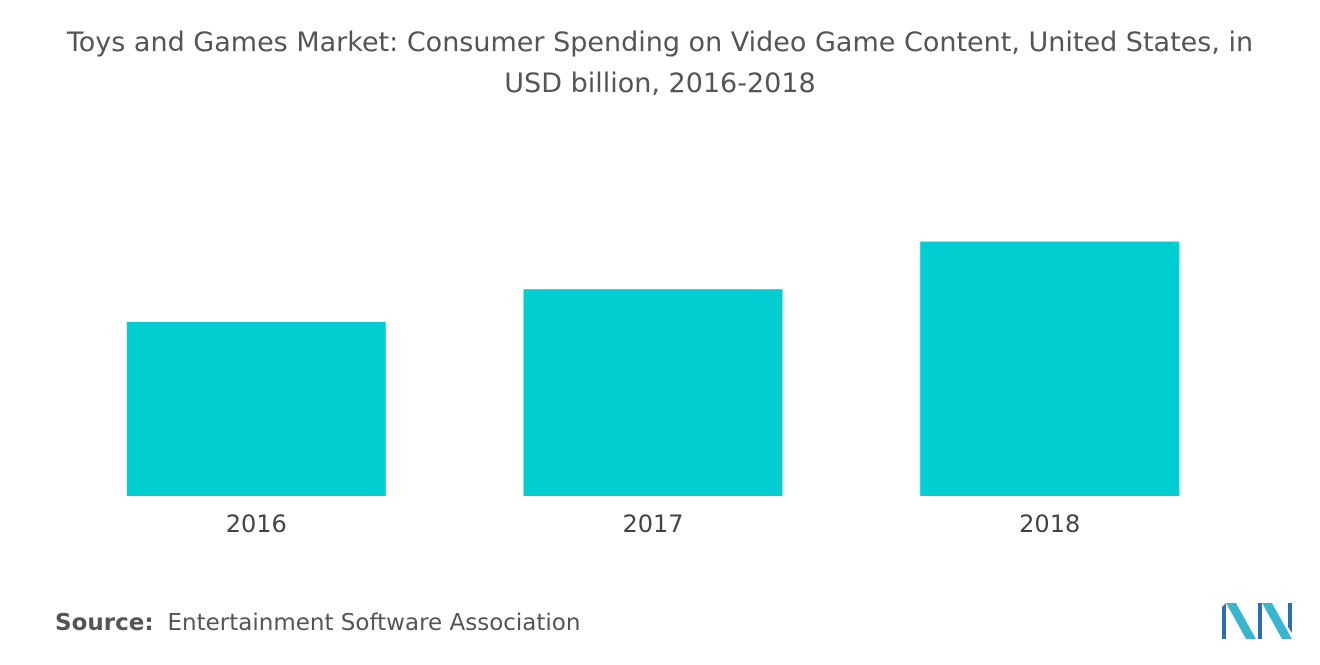 This screenshot has height=665, width=1320. I want to click on logo-left-stroke, so click(1224, 621).